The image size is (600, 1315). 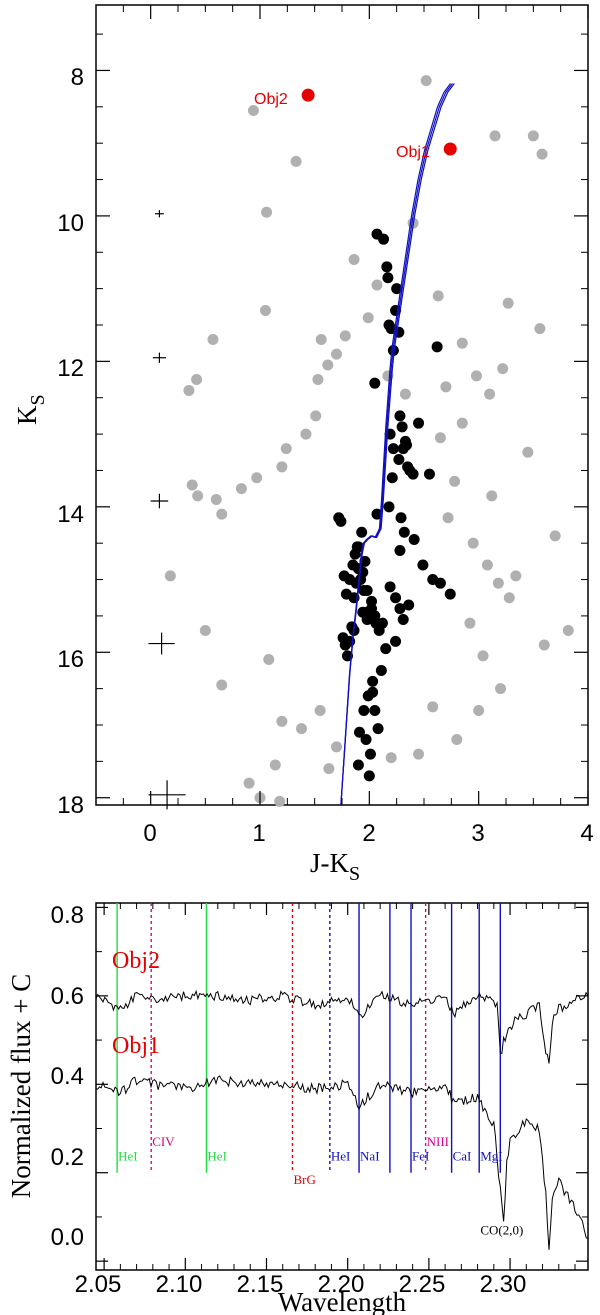 What do you see at coordinates (354, 874) in the screenshot?
I see `cmd-x-axis-title-sub: S` at bounding box center [354, 874].